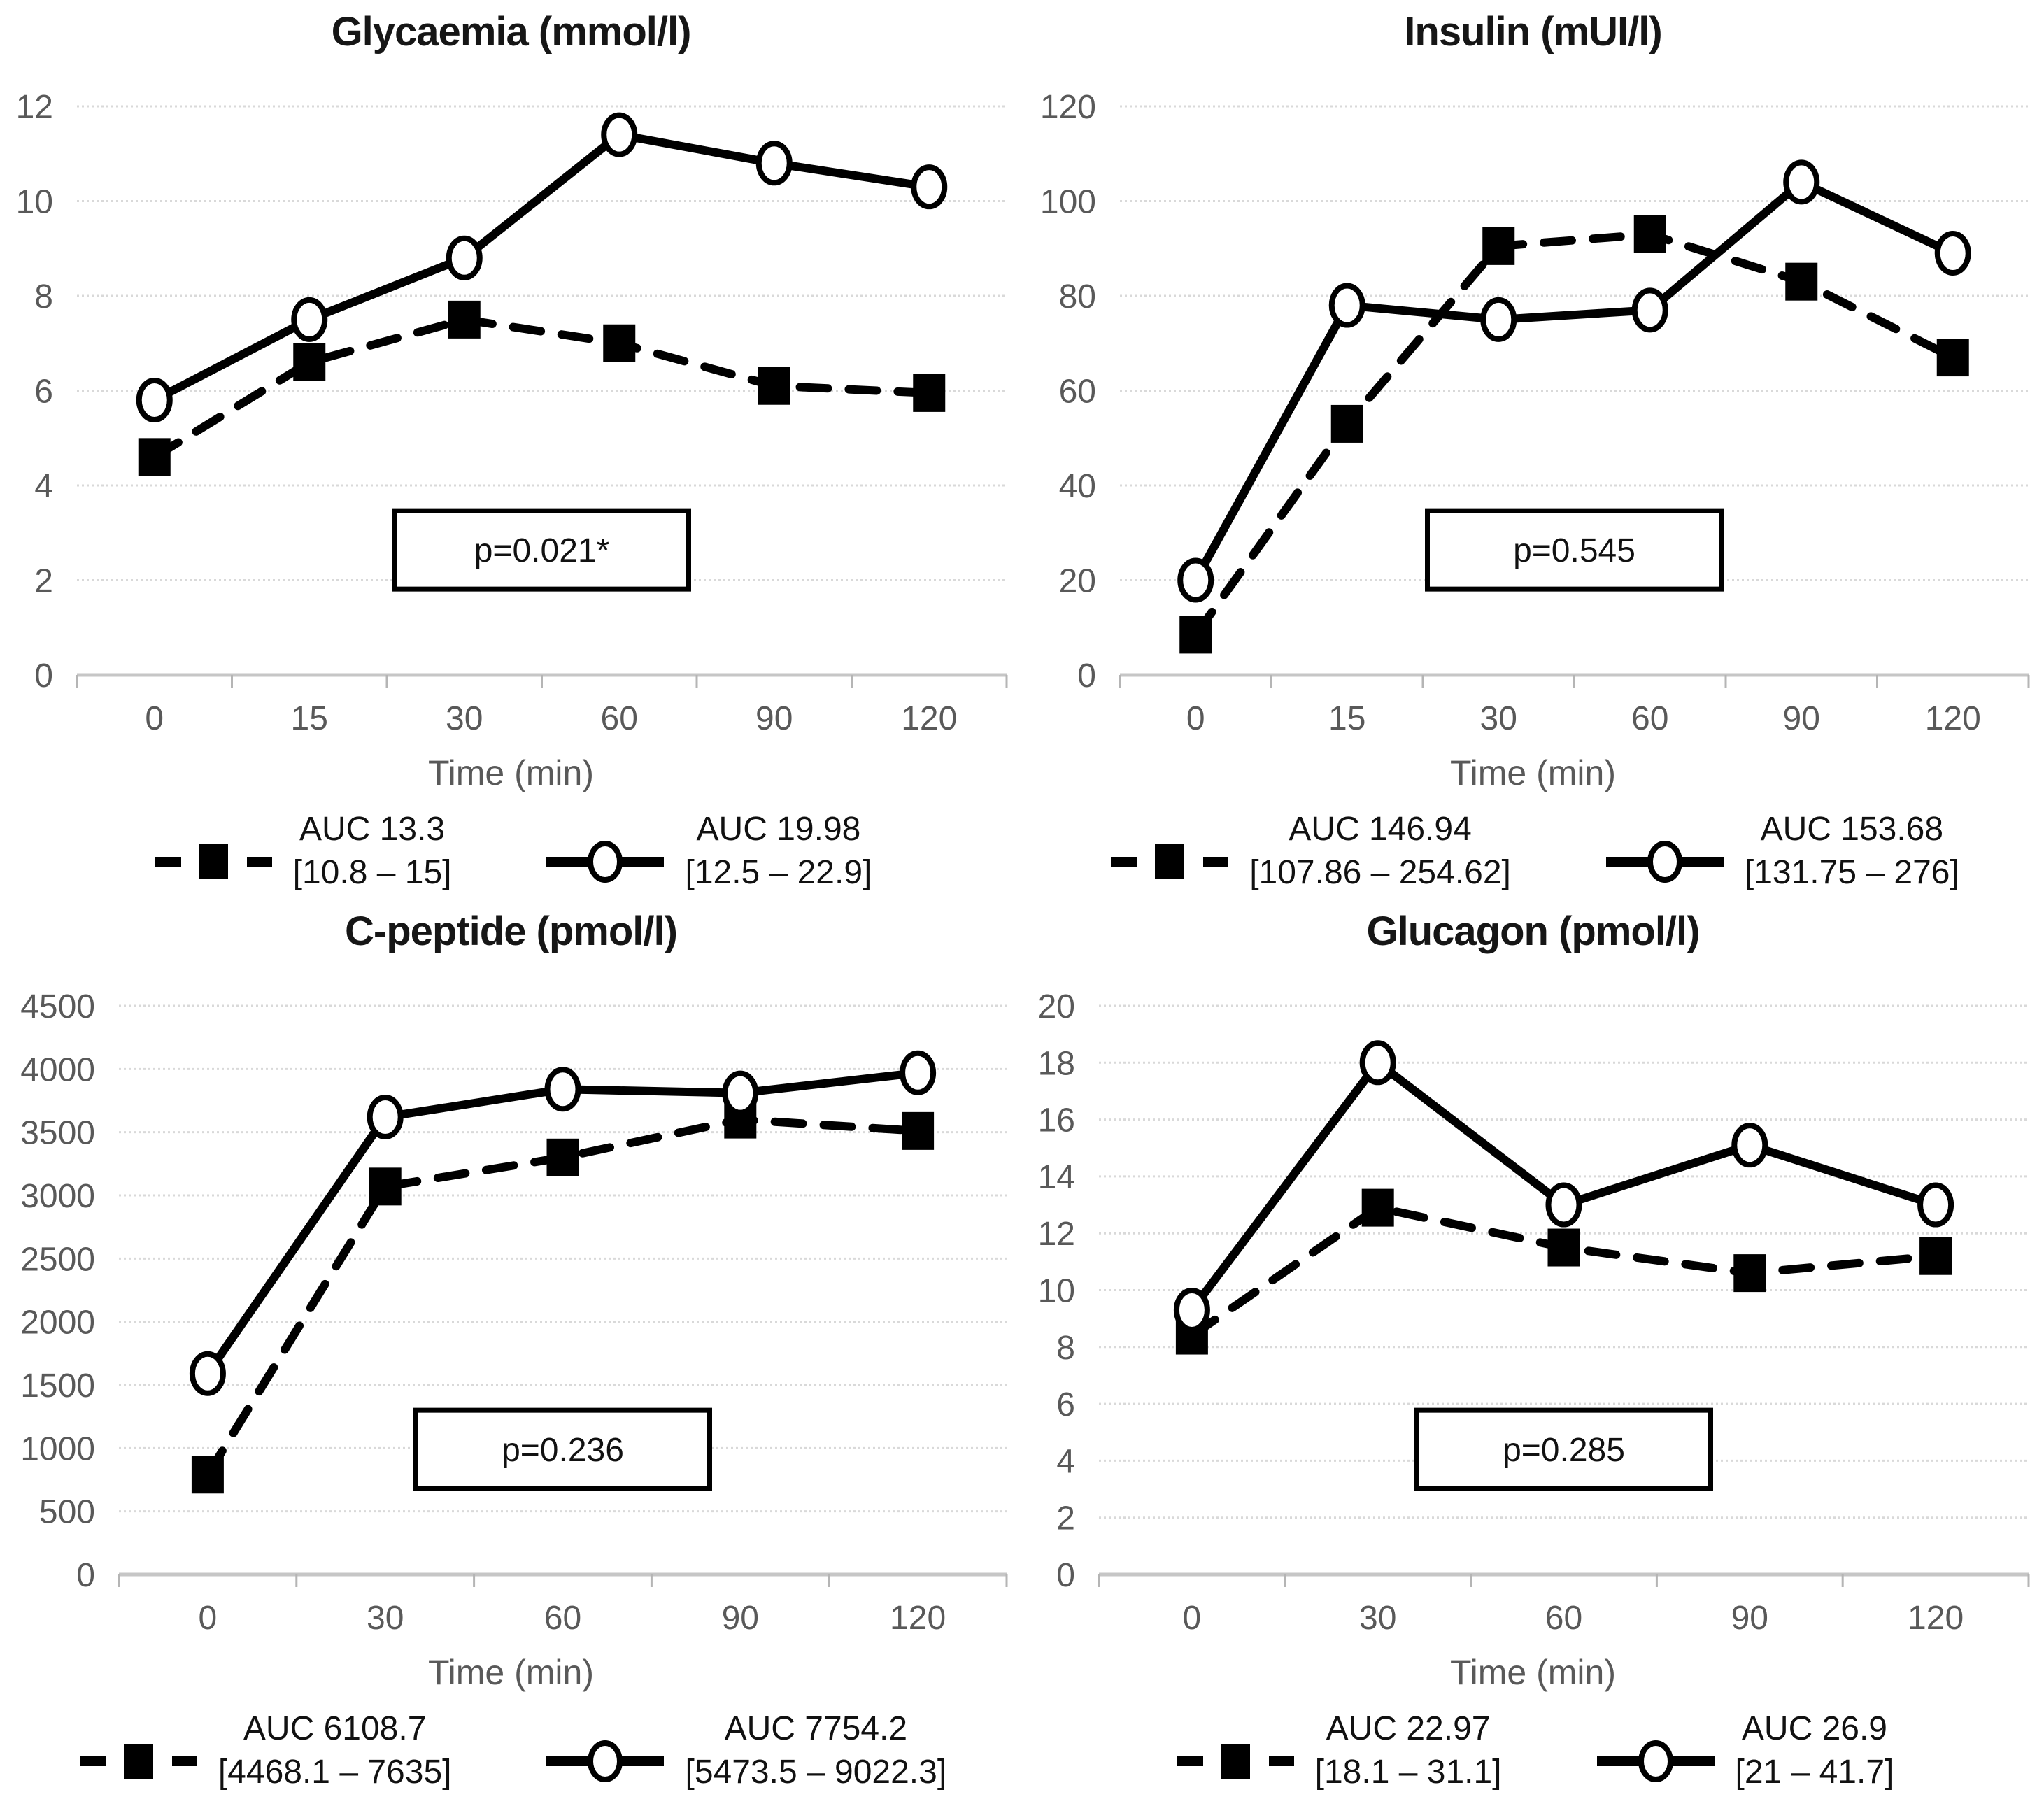 The image size is (2044, 1799). Describe the element at coordinates (815, 1751) in the screenshot. I see `legend-text: AUC 7754.2 [5473.5 – 9022.3]` at that location.